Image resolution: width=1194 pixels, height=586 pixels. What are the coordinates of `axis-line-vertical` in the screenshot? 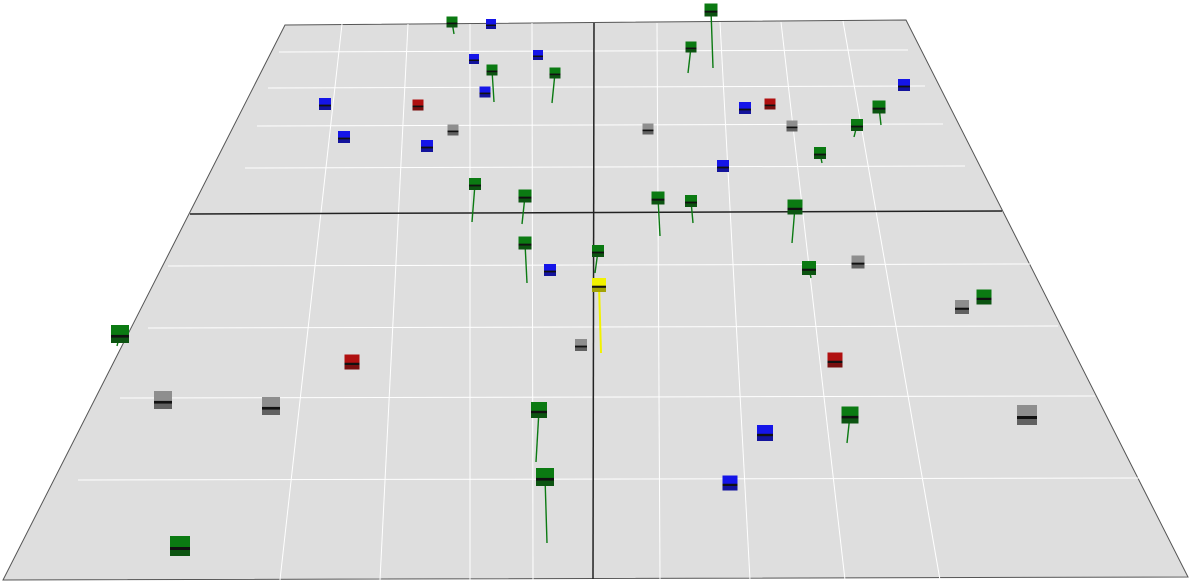 It's located at (593, 301).